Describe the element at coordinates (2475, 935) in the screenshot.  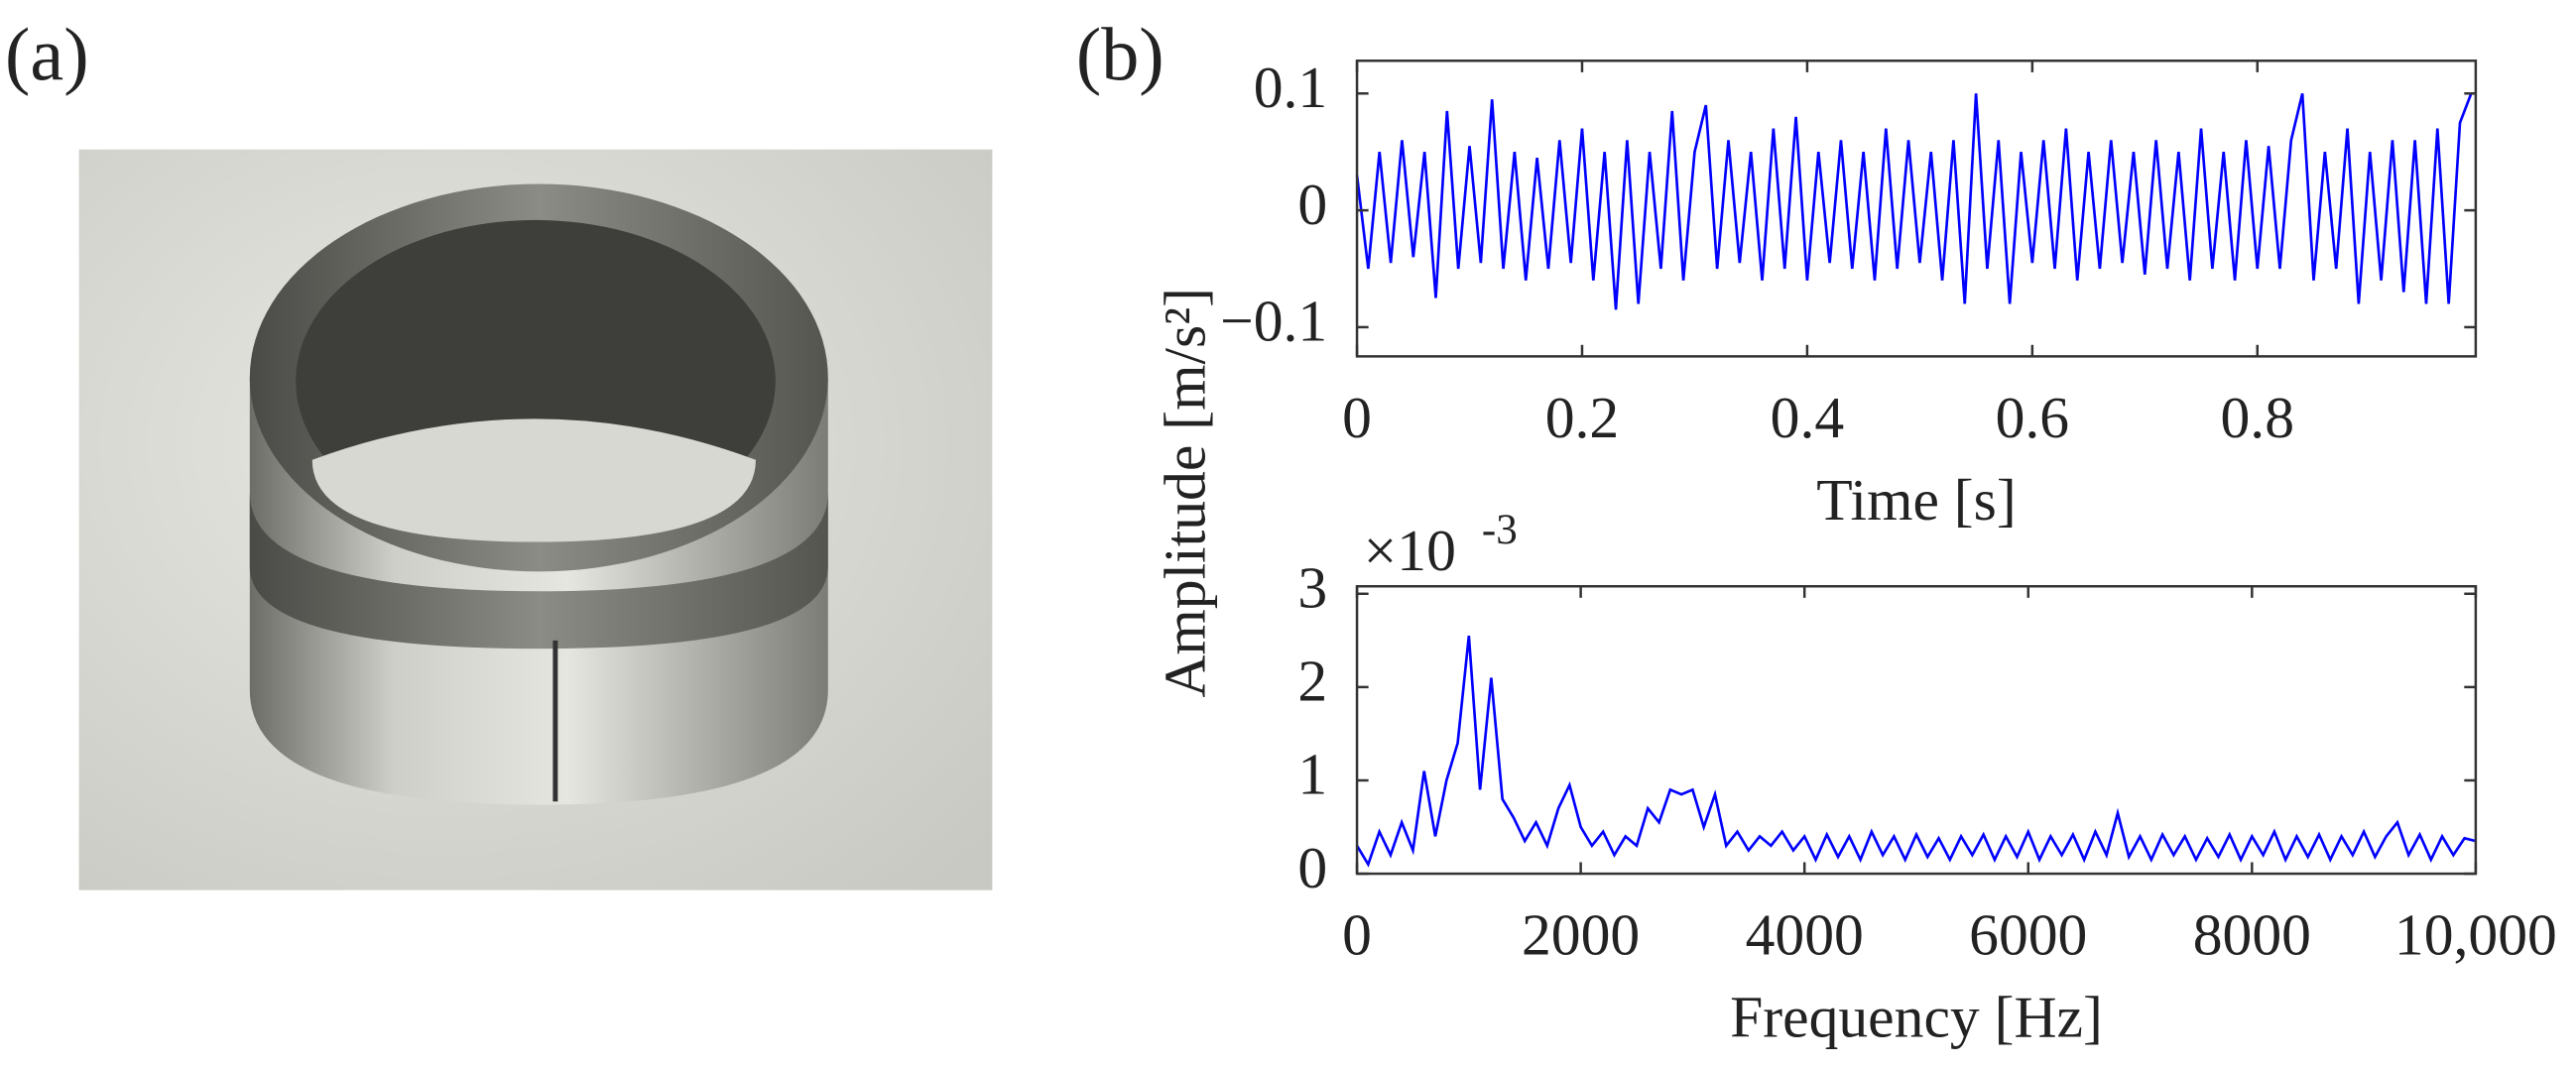
I see `x-tick-label: 10,000` at that location.